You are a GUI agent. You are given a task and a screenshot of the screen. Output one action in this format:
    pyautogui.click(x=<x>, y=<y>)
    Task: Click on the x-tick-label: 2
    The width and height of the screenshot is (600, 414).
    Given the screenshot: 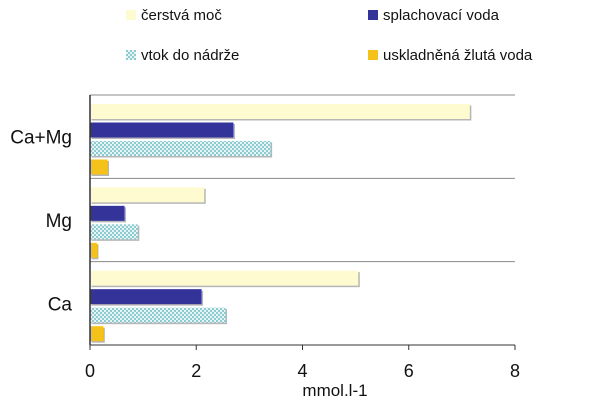 What is the action you would take?
    pyautogui.click(x=196, y=371)
    